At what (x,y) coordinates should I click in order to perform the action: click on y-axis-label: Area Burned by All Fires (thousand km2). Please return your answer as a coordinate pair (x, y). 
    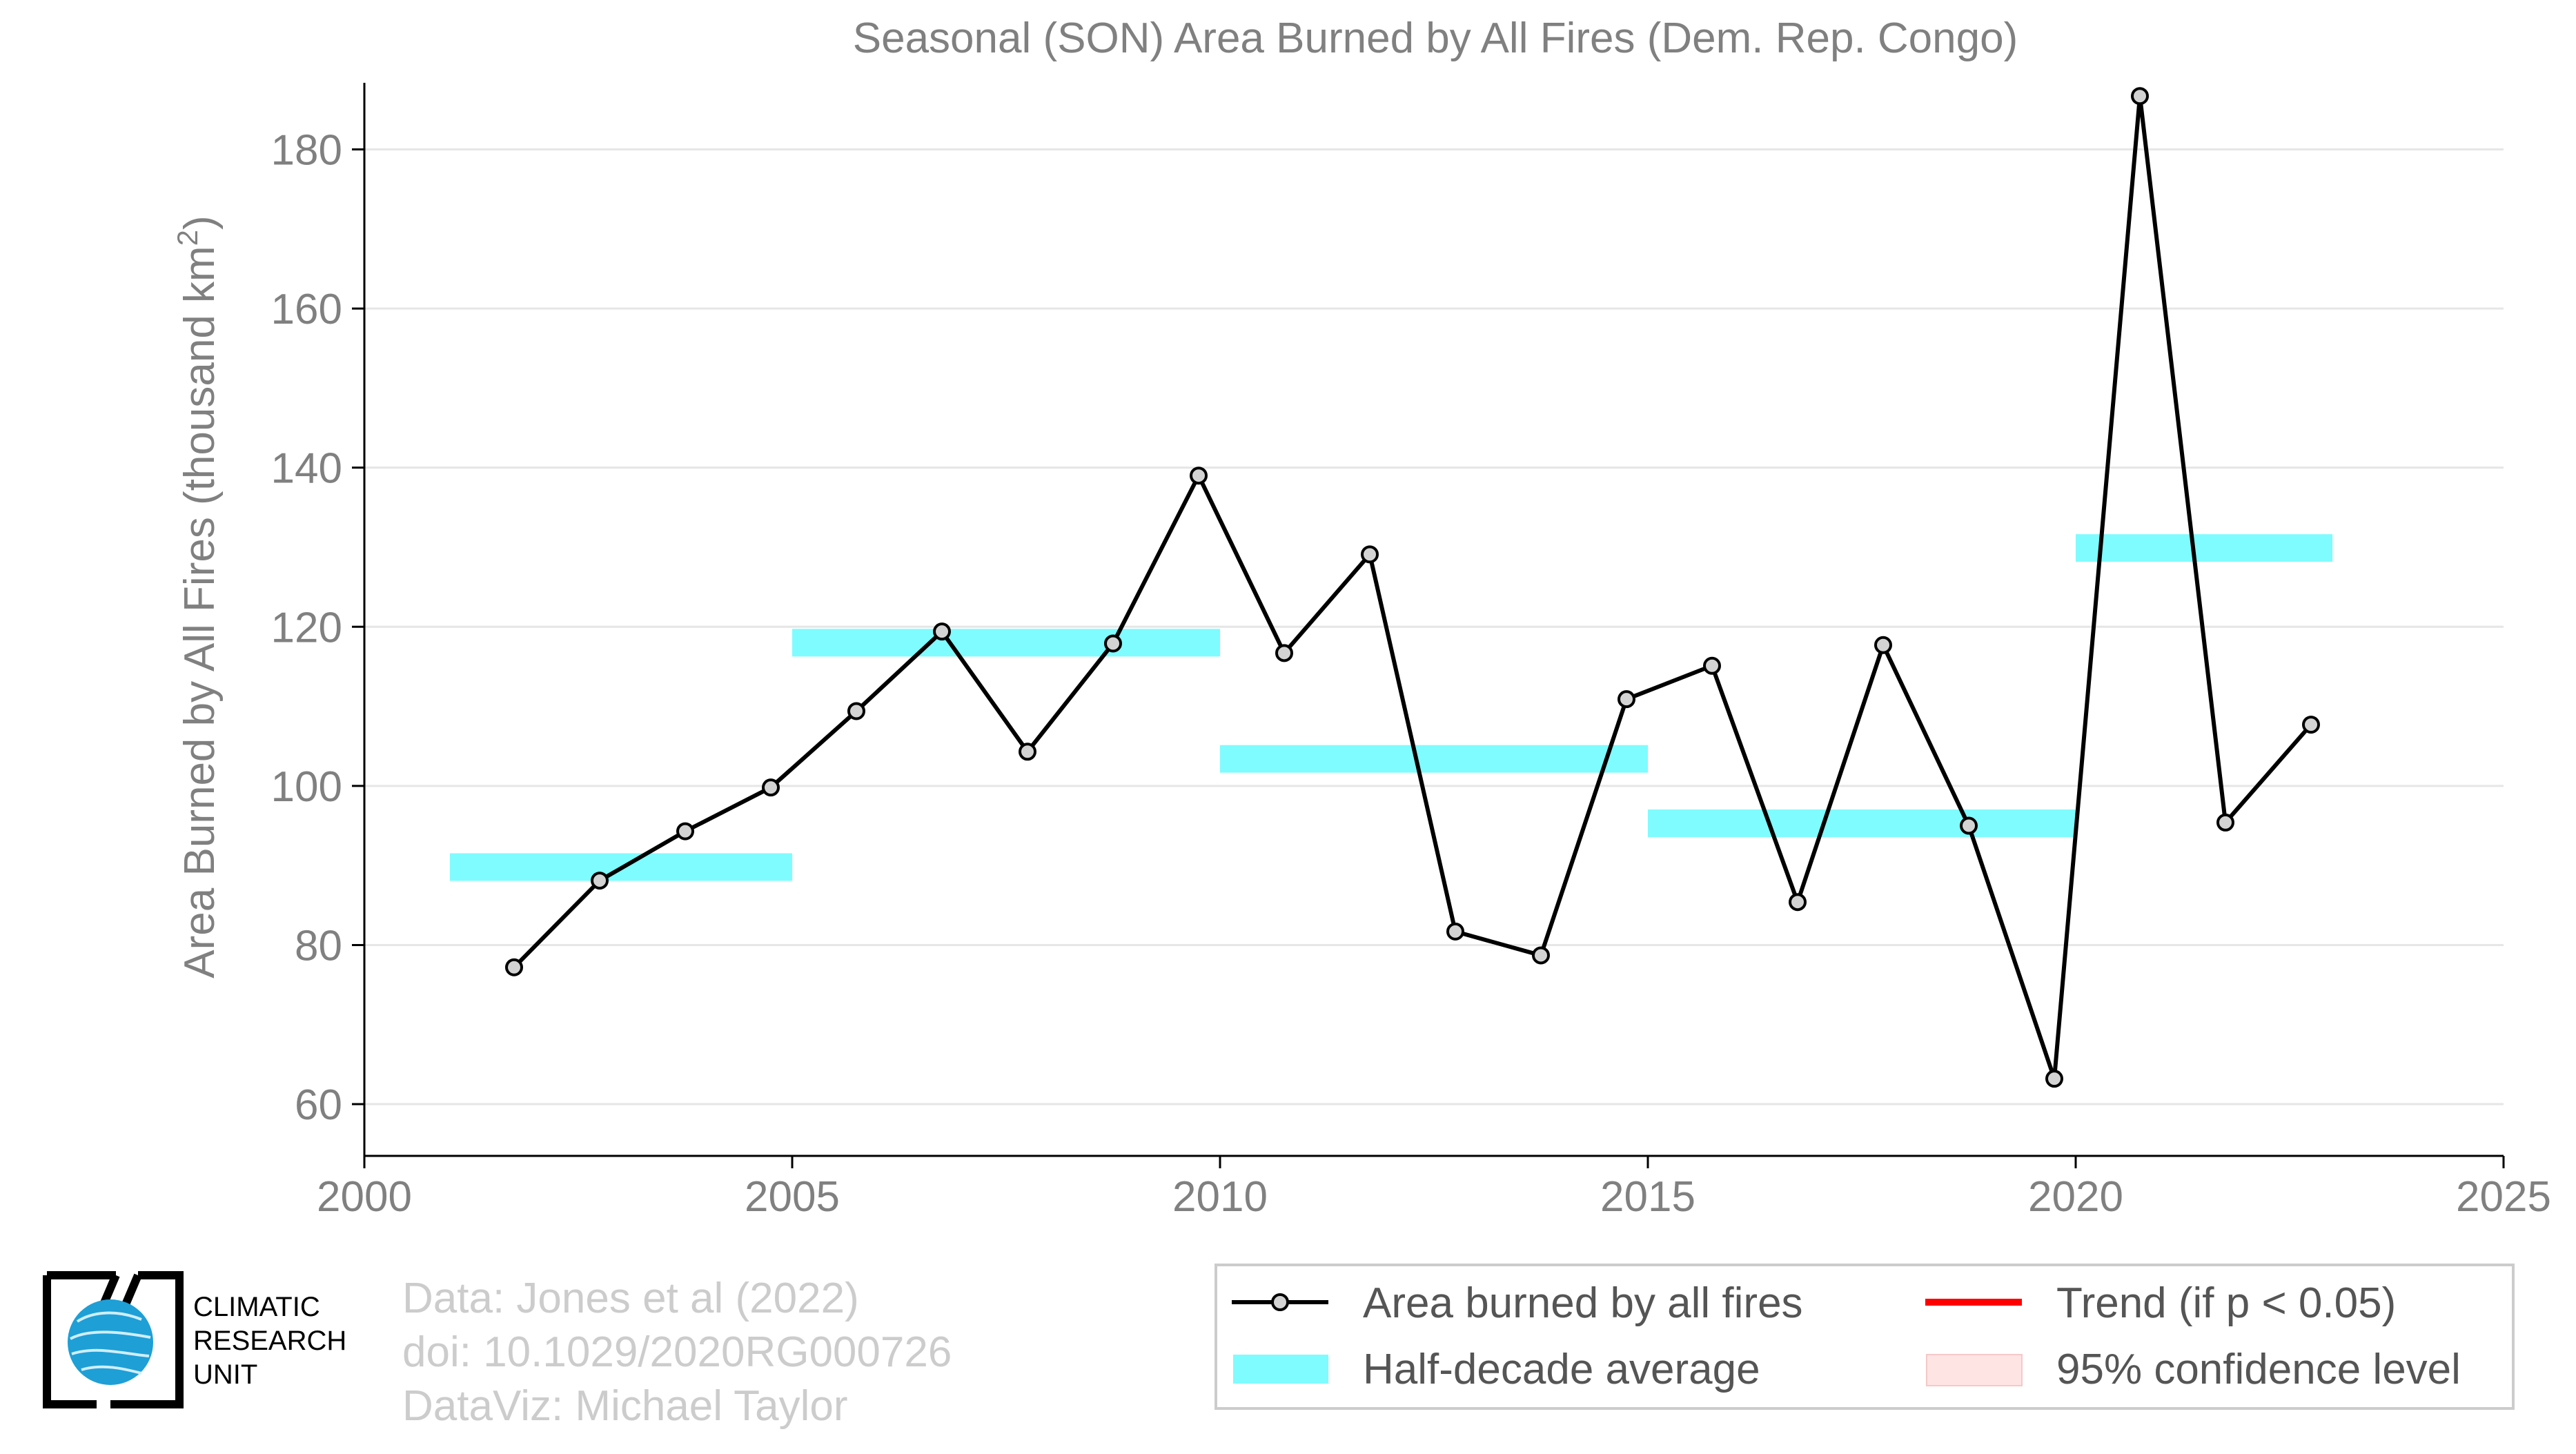
    Looking at the image, I should click on (197, 596).